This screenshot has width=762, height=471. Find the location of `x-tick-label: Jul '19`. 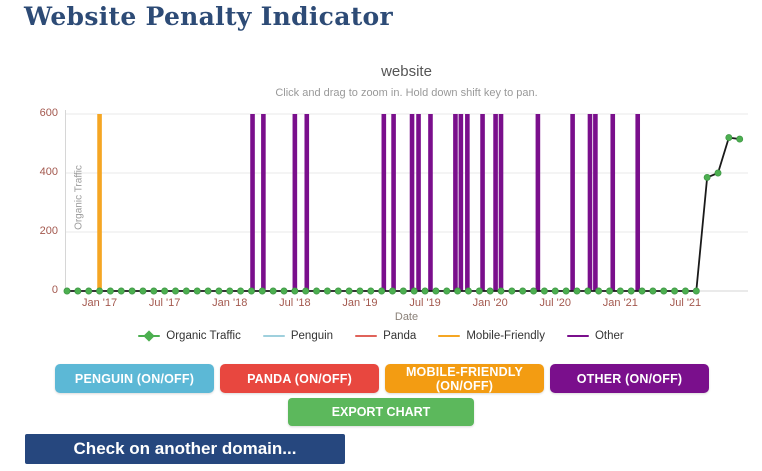

x-tick-label: Jul '19 is located at coordinates (425, 303).